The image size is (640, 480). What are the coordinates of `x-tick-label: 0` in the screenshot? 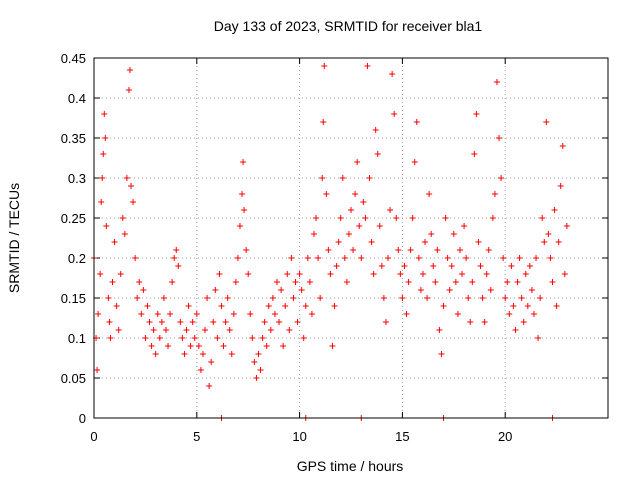 It's located at (93, 436).